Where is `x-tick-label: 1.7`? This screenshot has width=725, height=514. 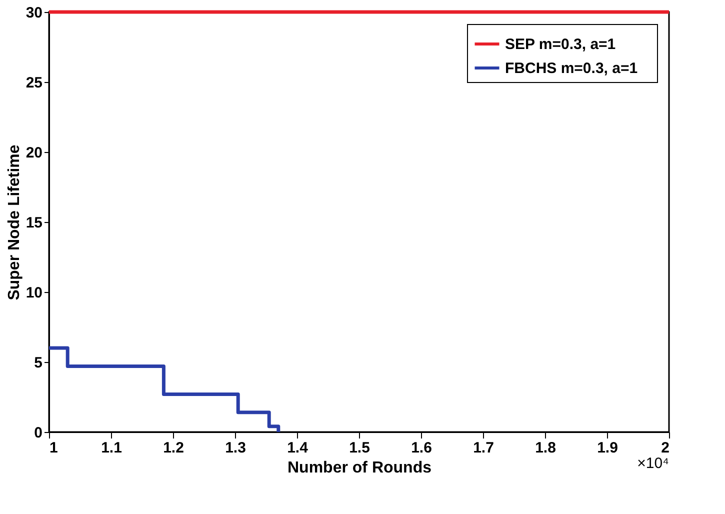
x-tick-label: 1.7 is located at coordinates (483, 448).